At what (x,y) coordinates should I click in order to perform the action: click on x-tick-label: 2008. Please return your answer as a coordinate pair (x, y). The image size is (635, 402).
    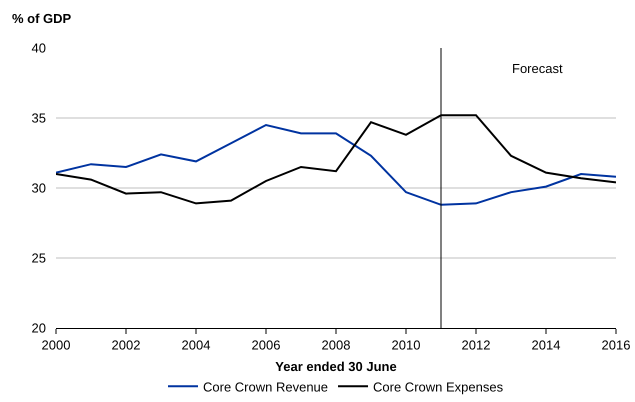
    Looking at the image, I should click on (336, 345).